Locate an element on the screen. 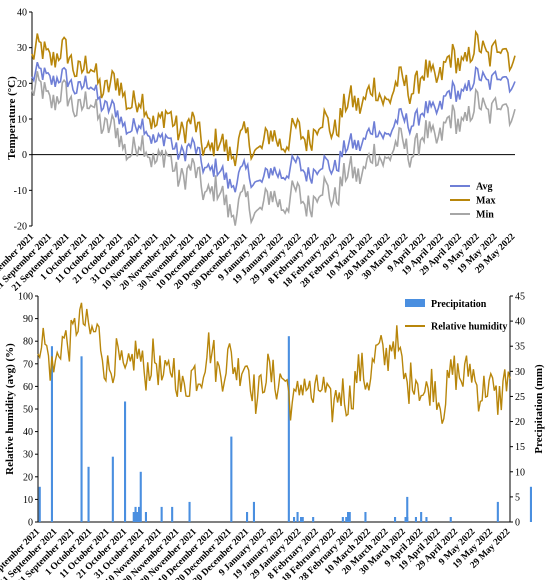  precipitation-axis-title: Precipitation (mm) is located at coordinates (539, 409).